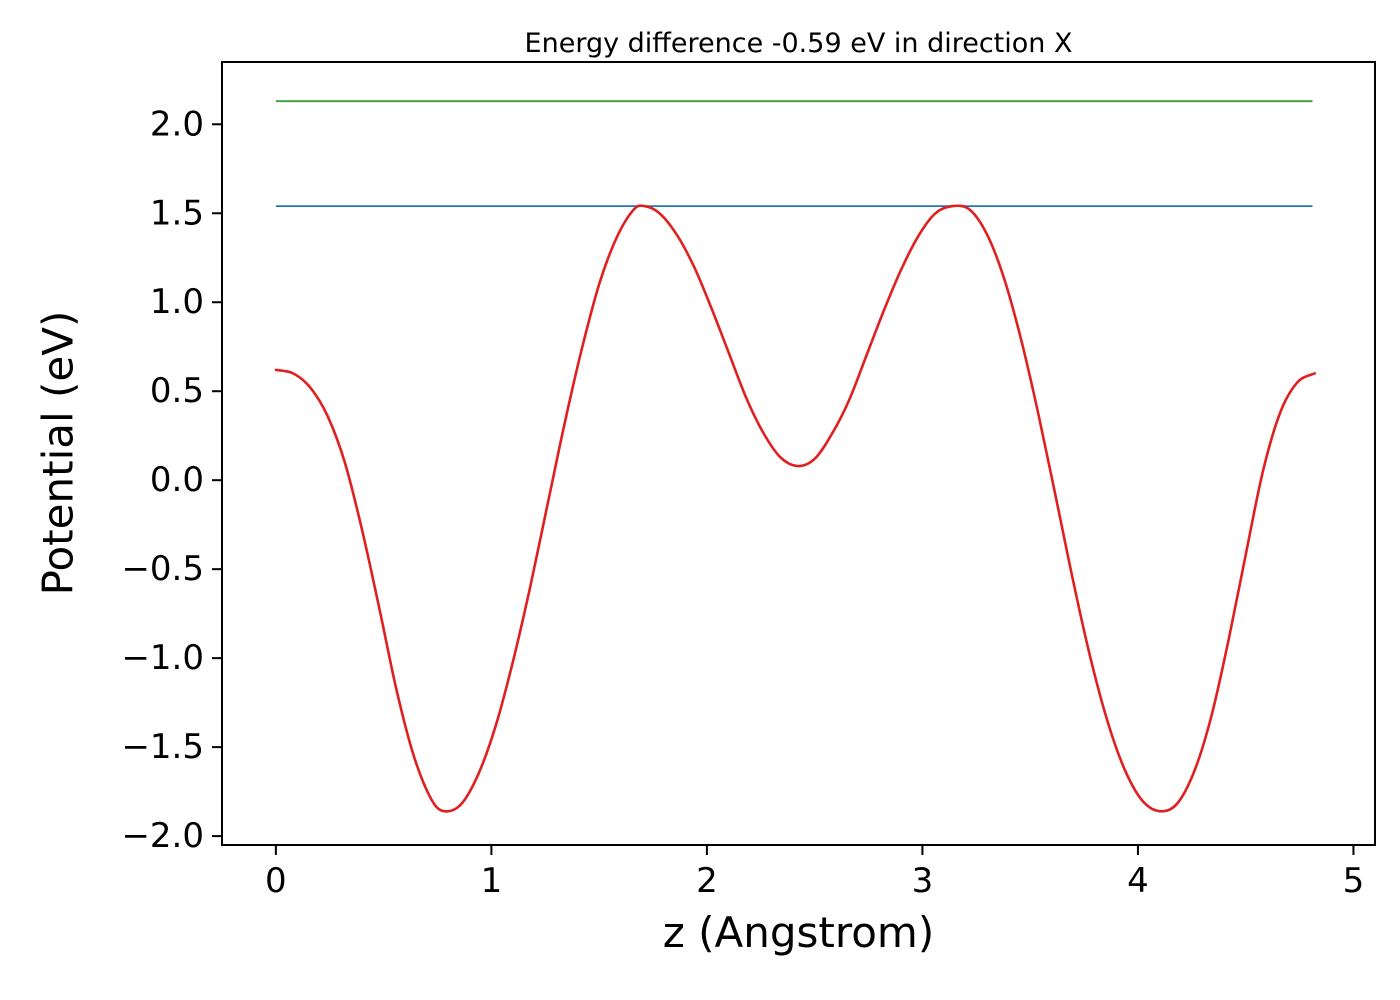 The width and height of the screenshot is (1400, 1000). Describe the element at coordinates (162, 658) in the screenshot. I see `y-tick-label: −1.0` at that location.